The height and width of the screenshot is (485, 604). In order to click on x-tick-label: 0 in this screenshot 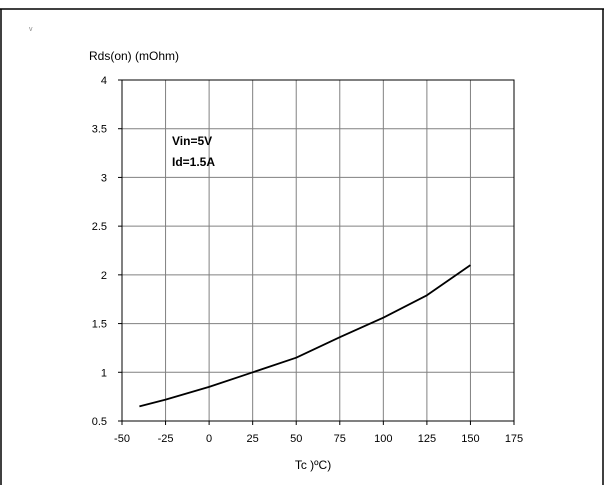, I will do `click(209, 439)`.